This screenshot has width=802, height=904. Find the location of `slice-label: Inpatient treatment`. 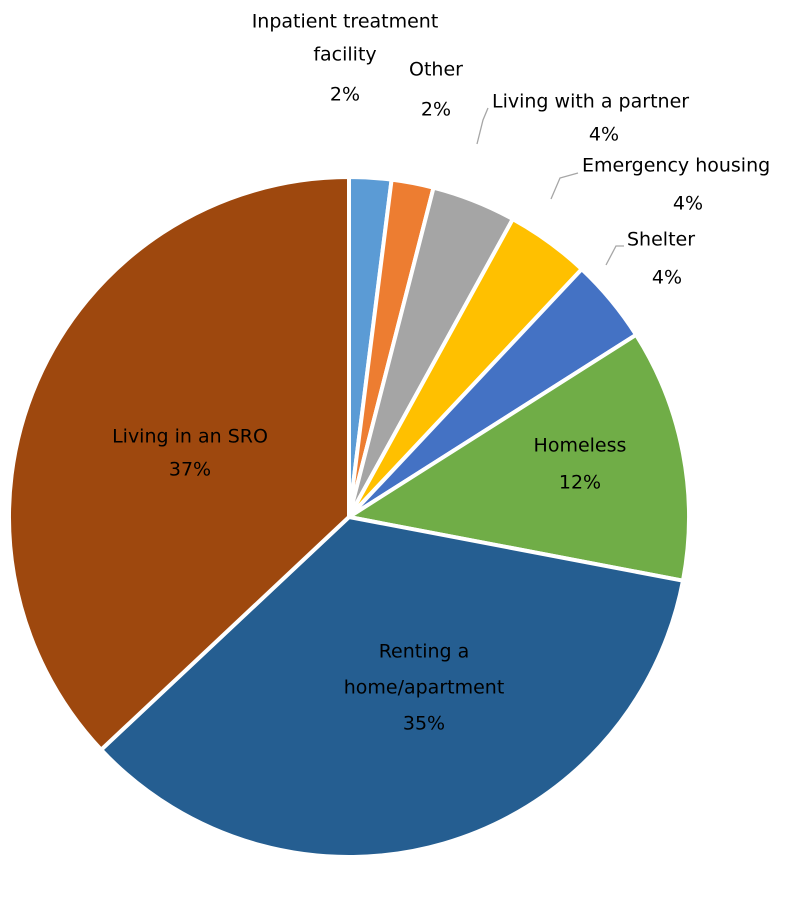

slice-label: Inpatient treatment is located at coordinates (345, 22).